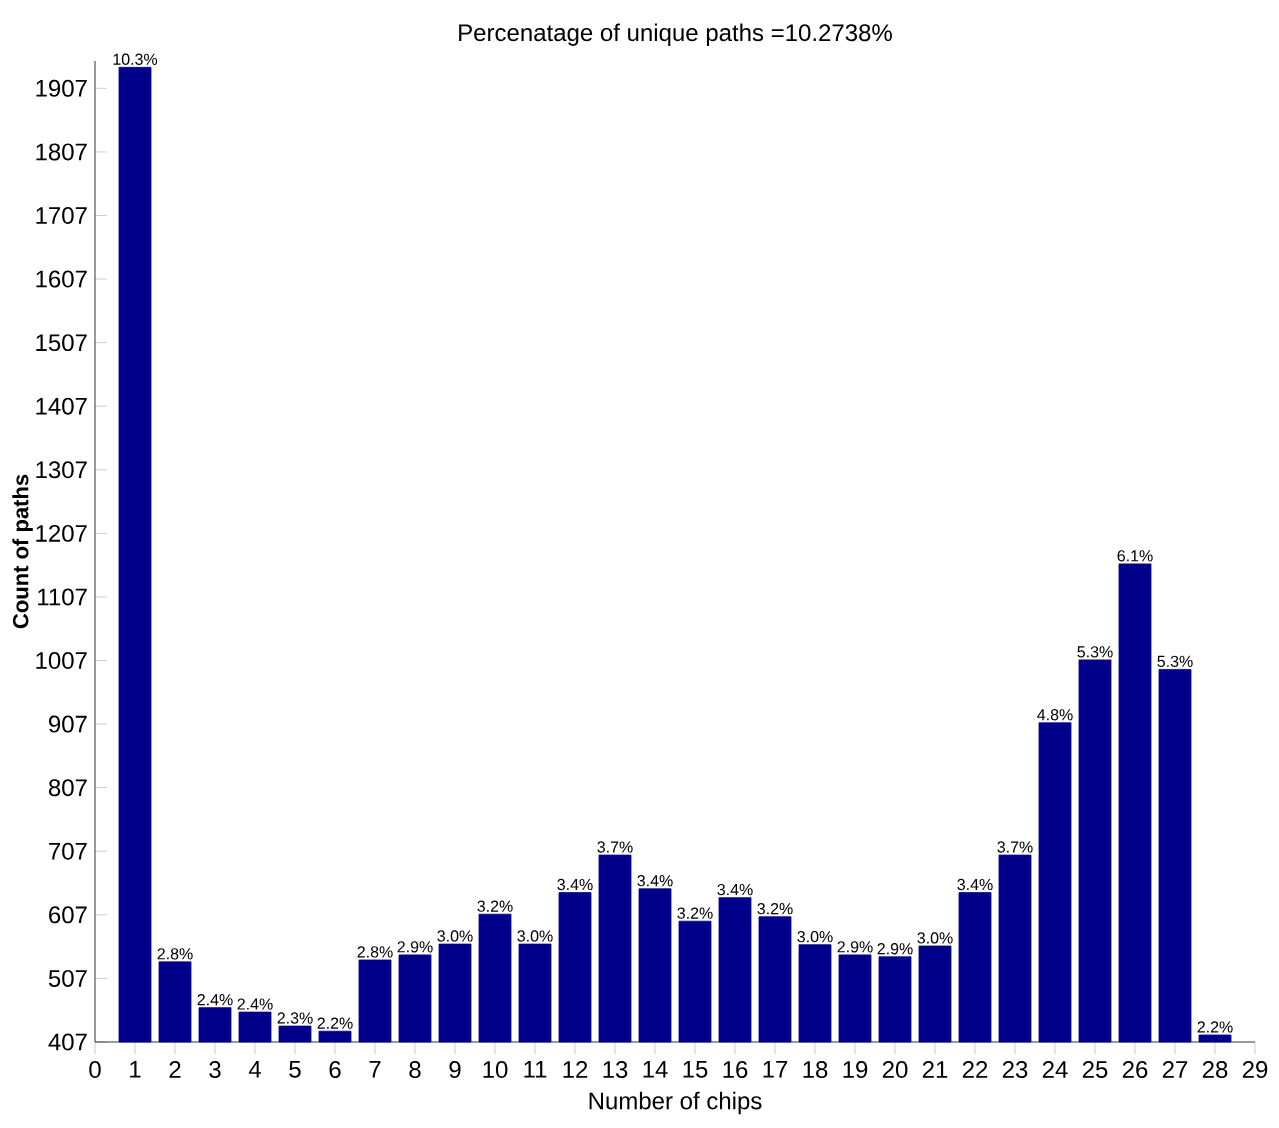 This screenshot has width=1279, height=1128. What do you see at coordinates (815, 1070) in the screenshot?
I see `x-tick-label: 18` at bounding box center [815, 1070].